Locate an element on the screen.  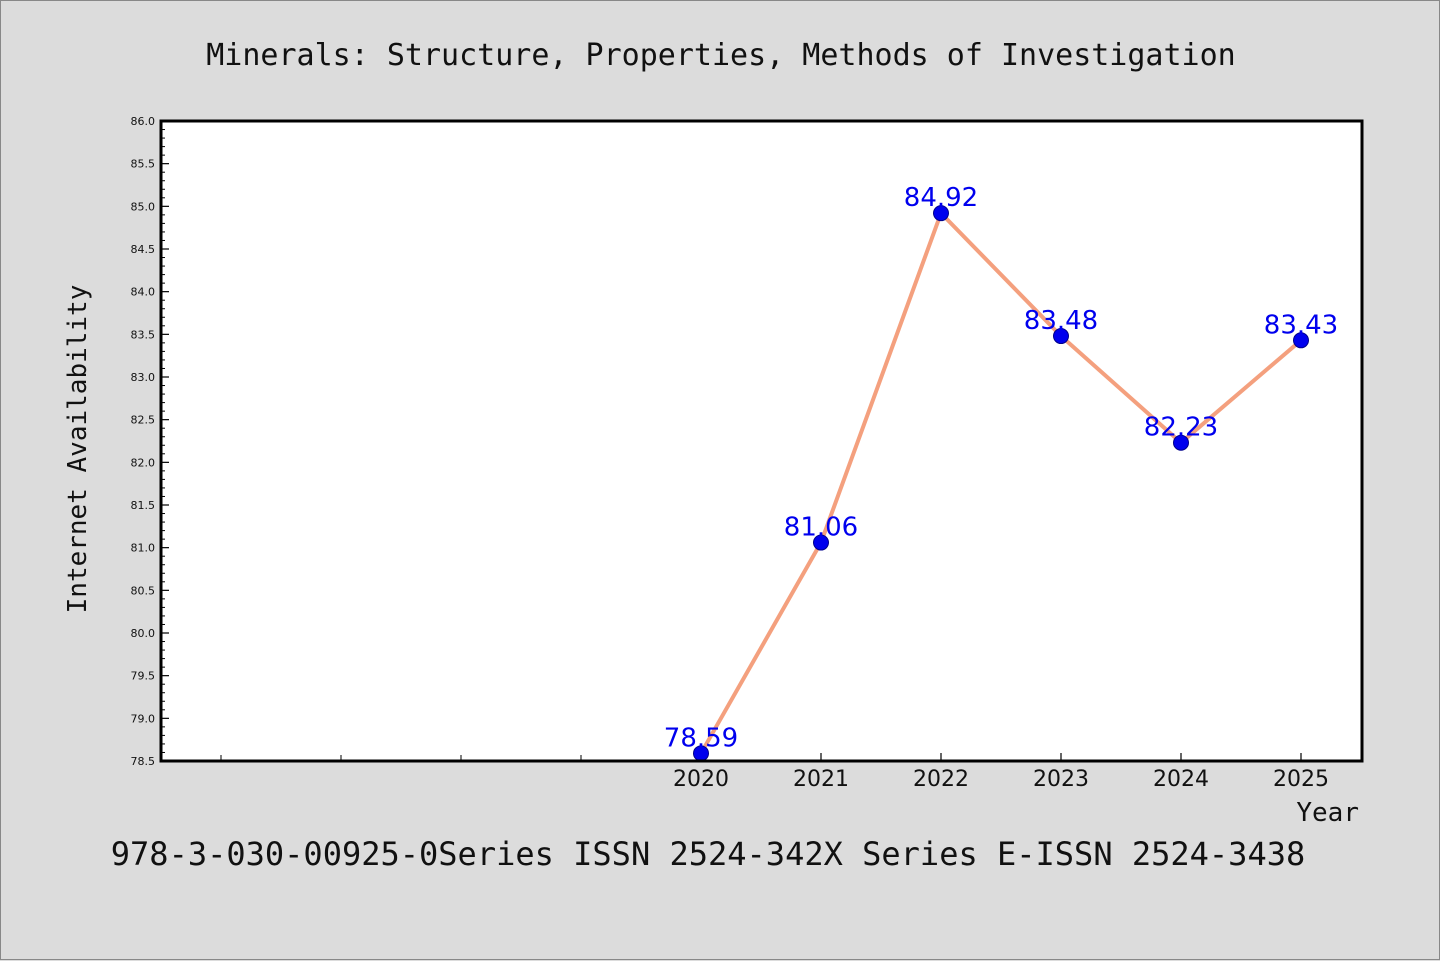
y-tick-label: 83.5 is located at coordinates (143, 334).